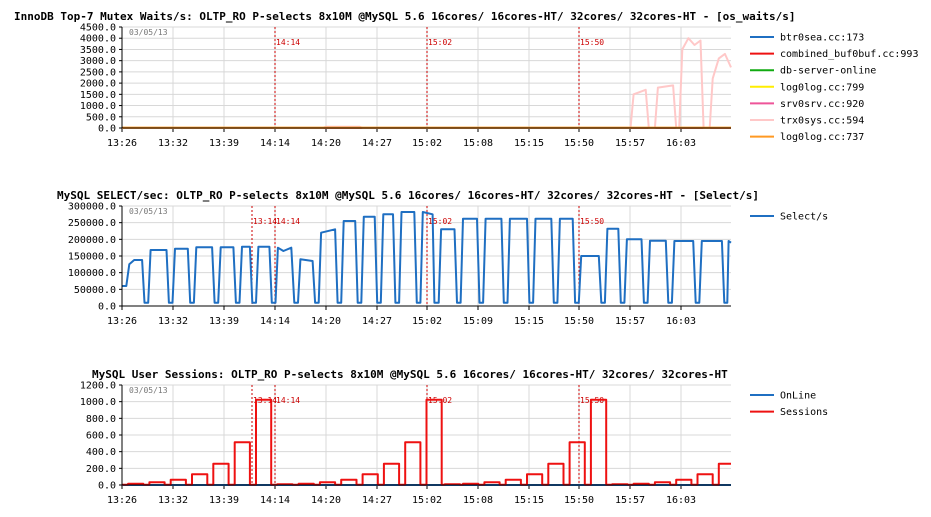 Image resolution: width=931 pixels, height=517 pixels. What do you see at coordinates (101, 436) in the screenshot?
I see `y-tick-label: 600.0` at bounding box center [101, 436].